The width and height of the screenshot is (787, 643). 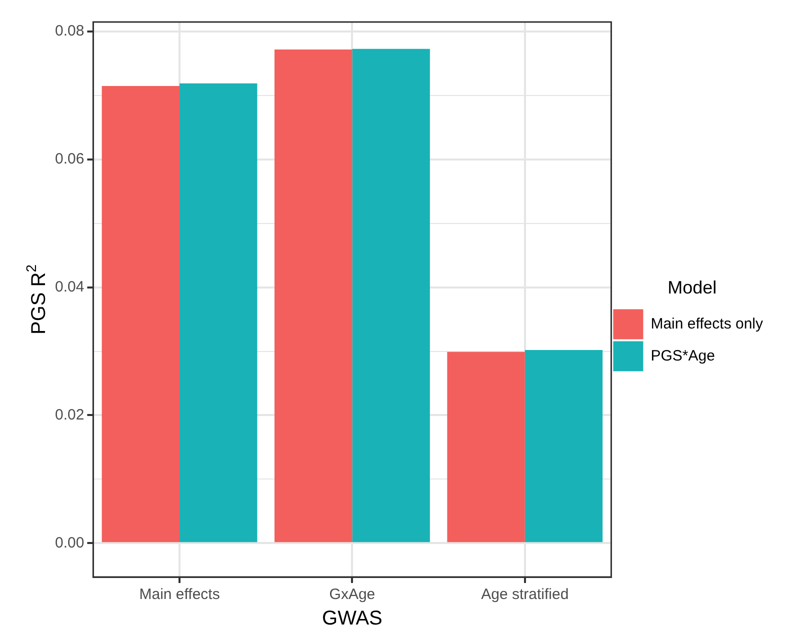 I want to click on legend-label: Main effects only, so click(x=707, y=323).